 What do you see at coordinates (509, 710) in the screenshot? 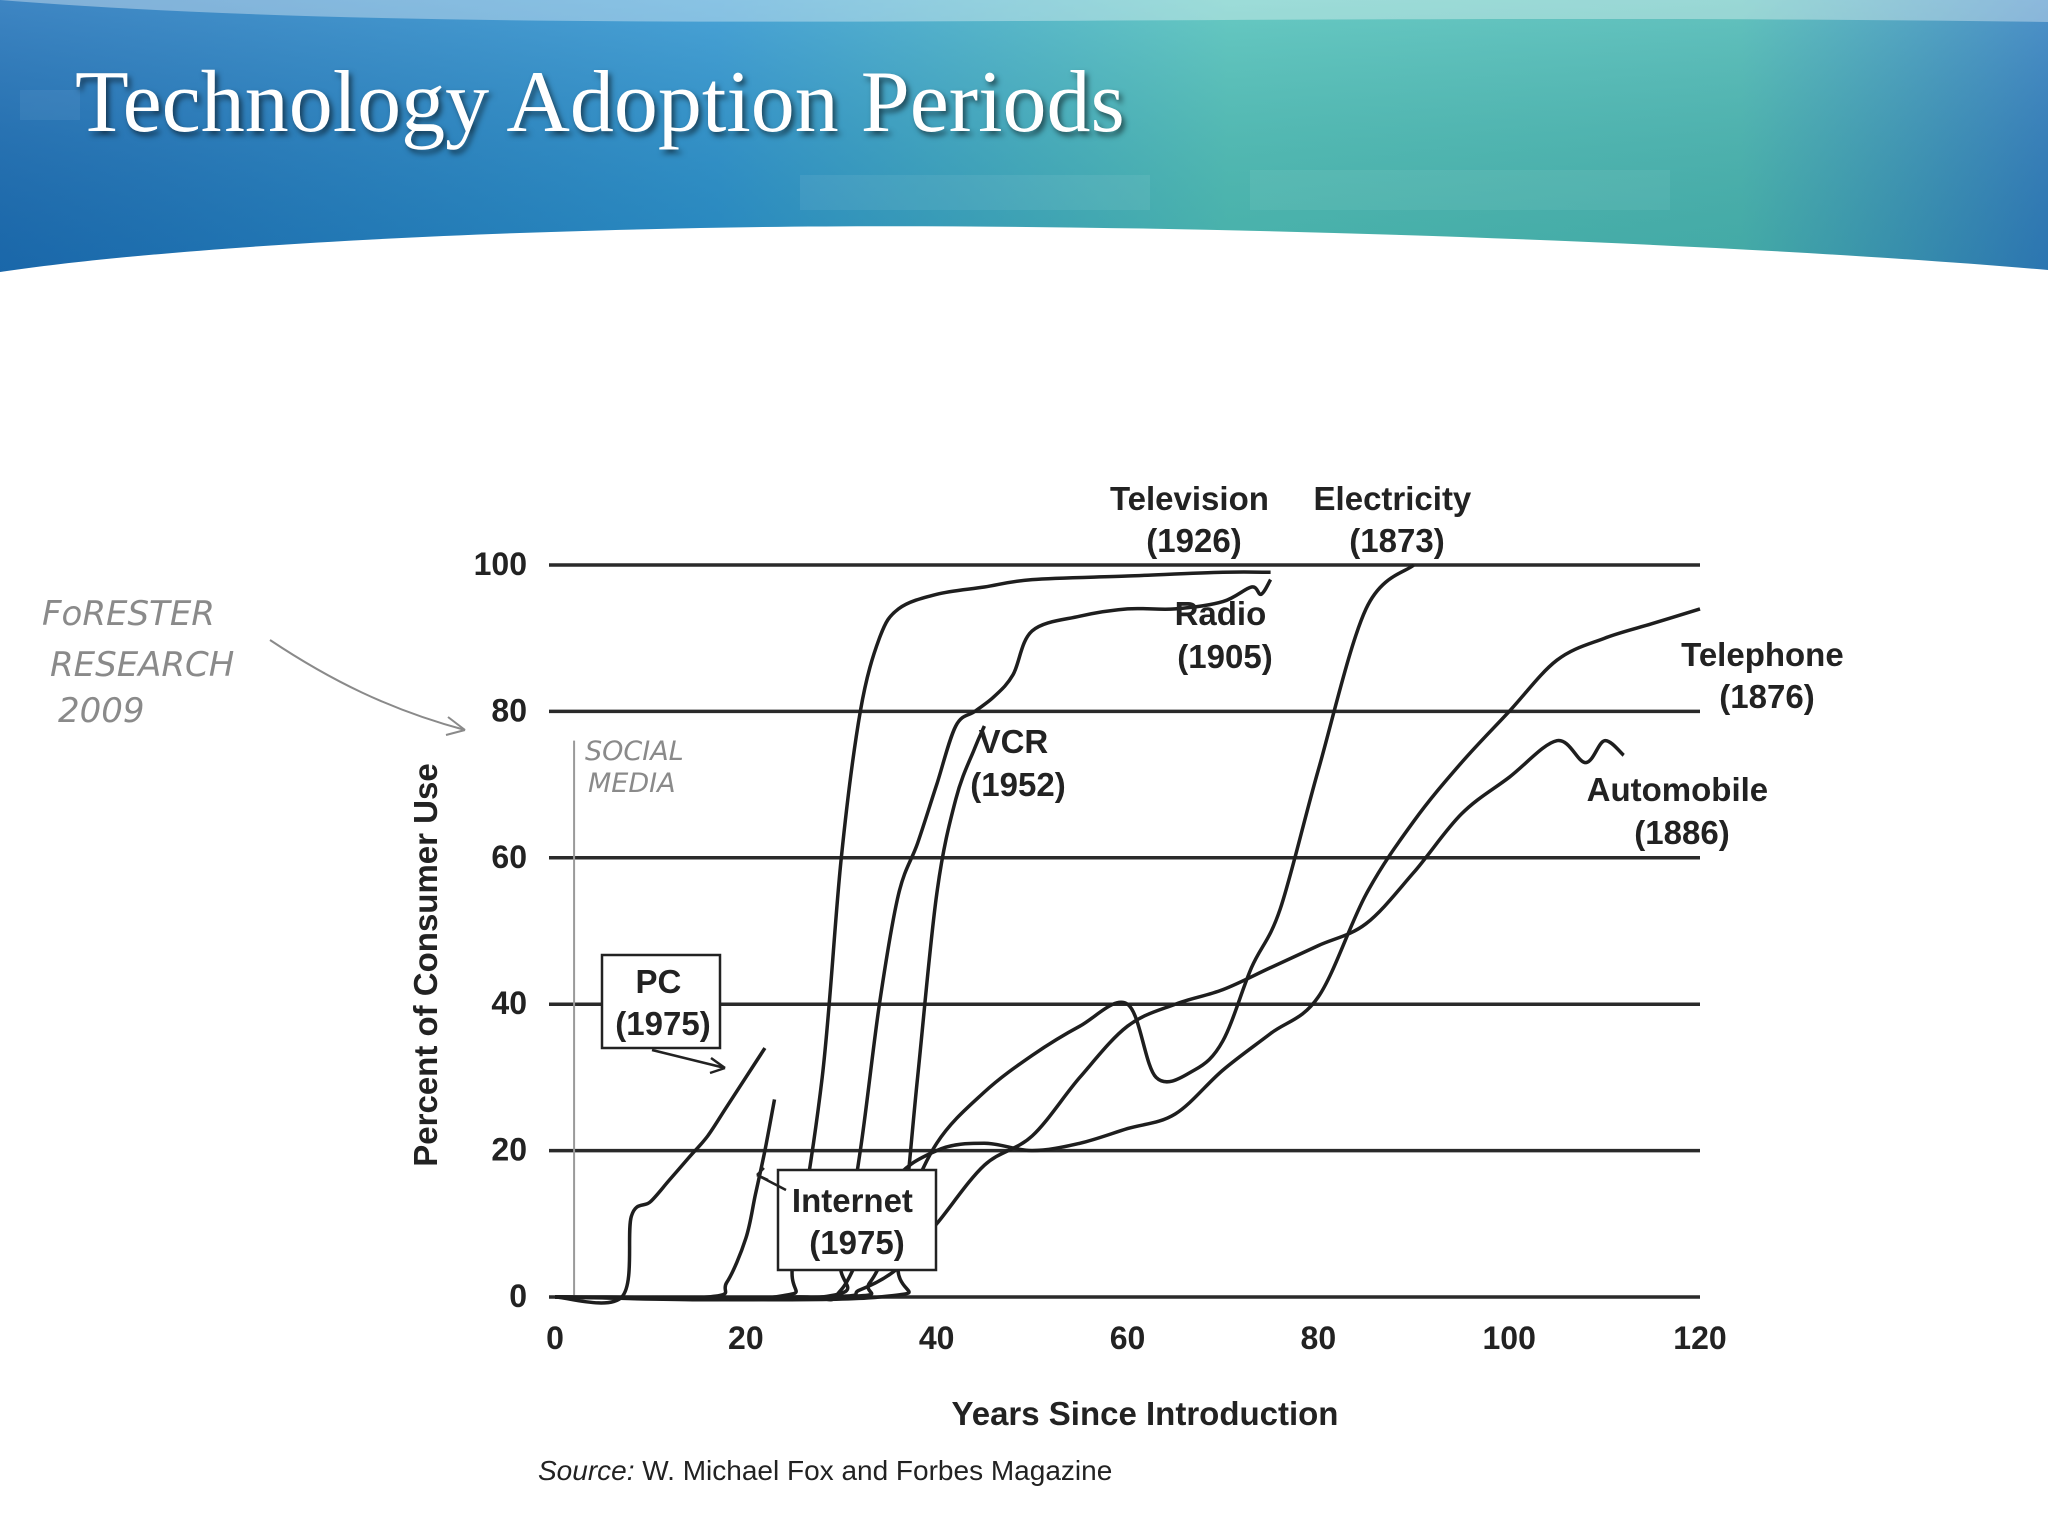
I see `y-tick-80: 80` at bounding box center [509, 710].